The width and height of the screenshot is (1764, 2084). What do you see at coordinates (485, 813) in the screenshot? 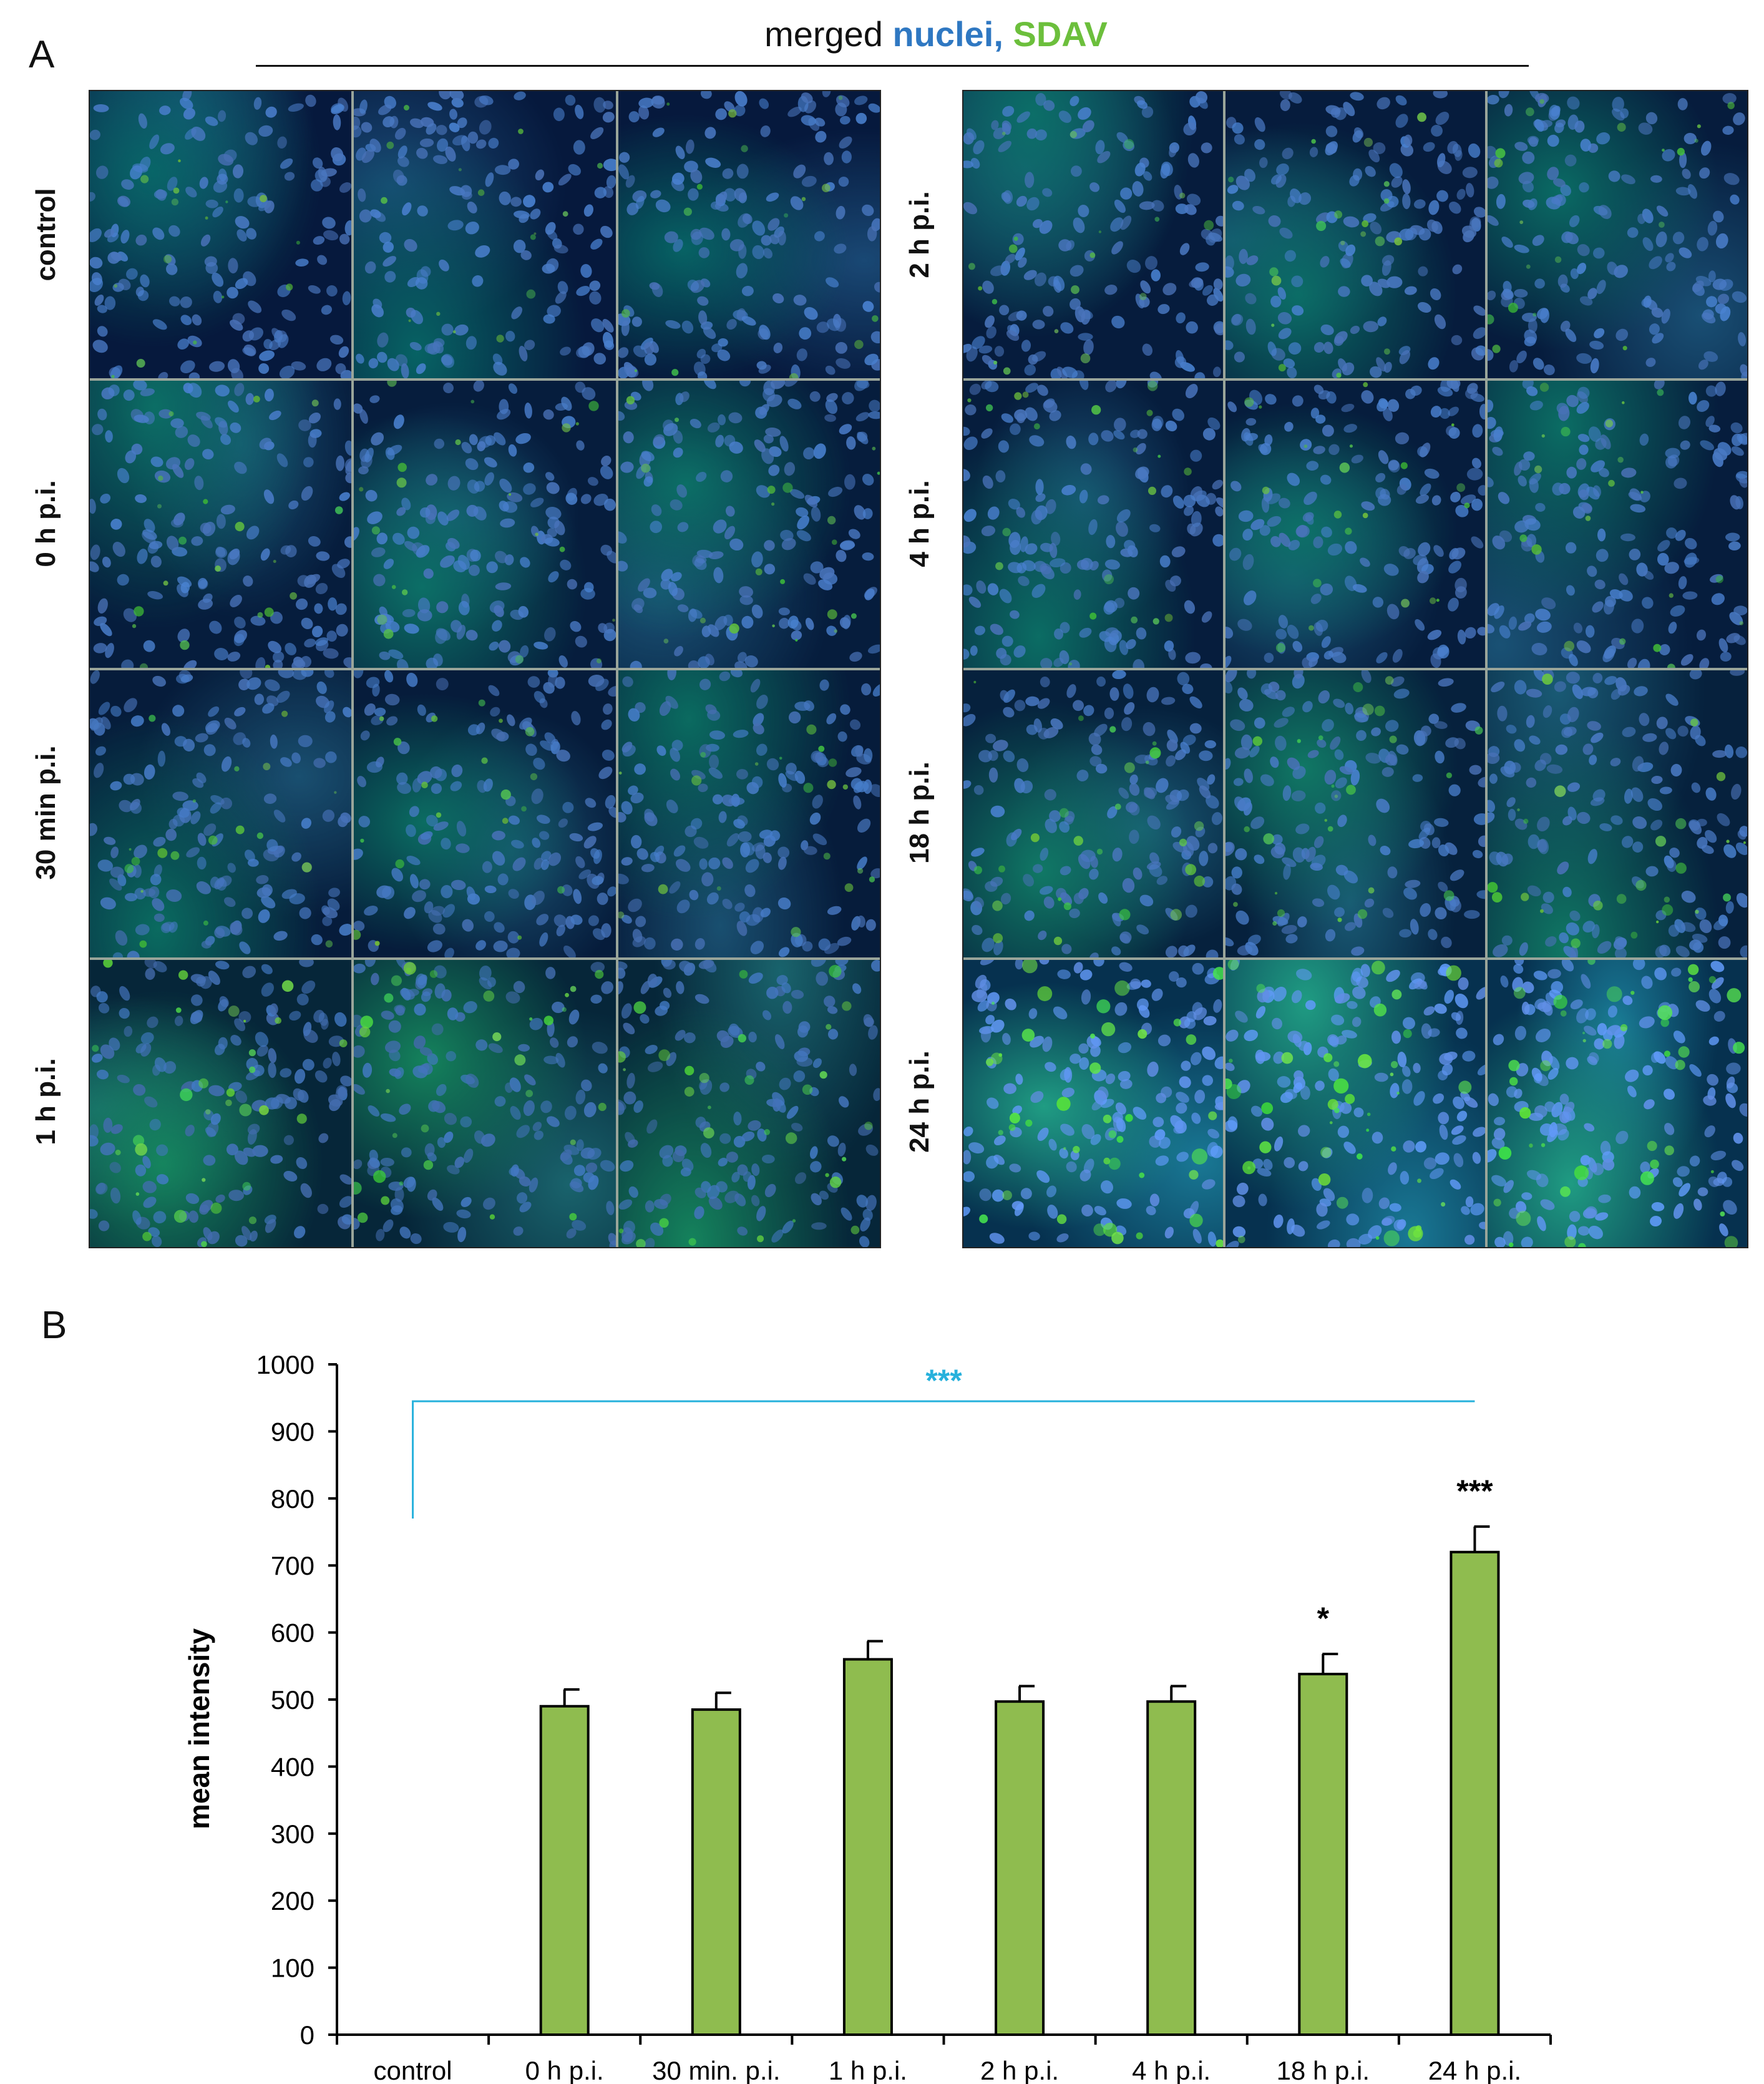
I see `micrograph-left-r3-c2` at bounding box center [485, 813].